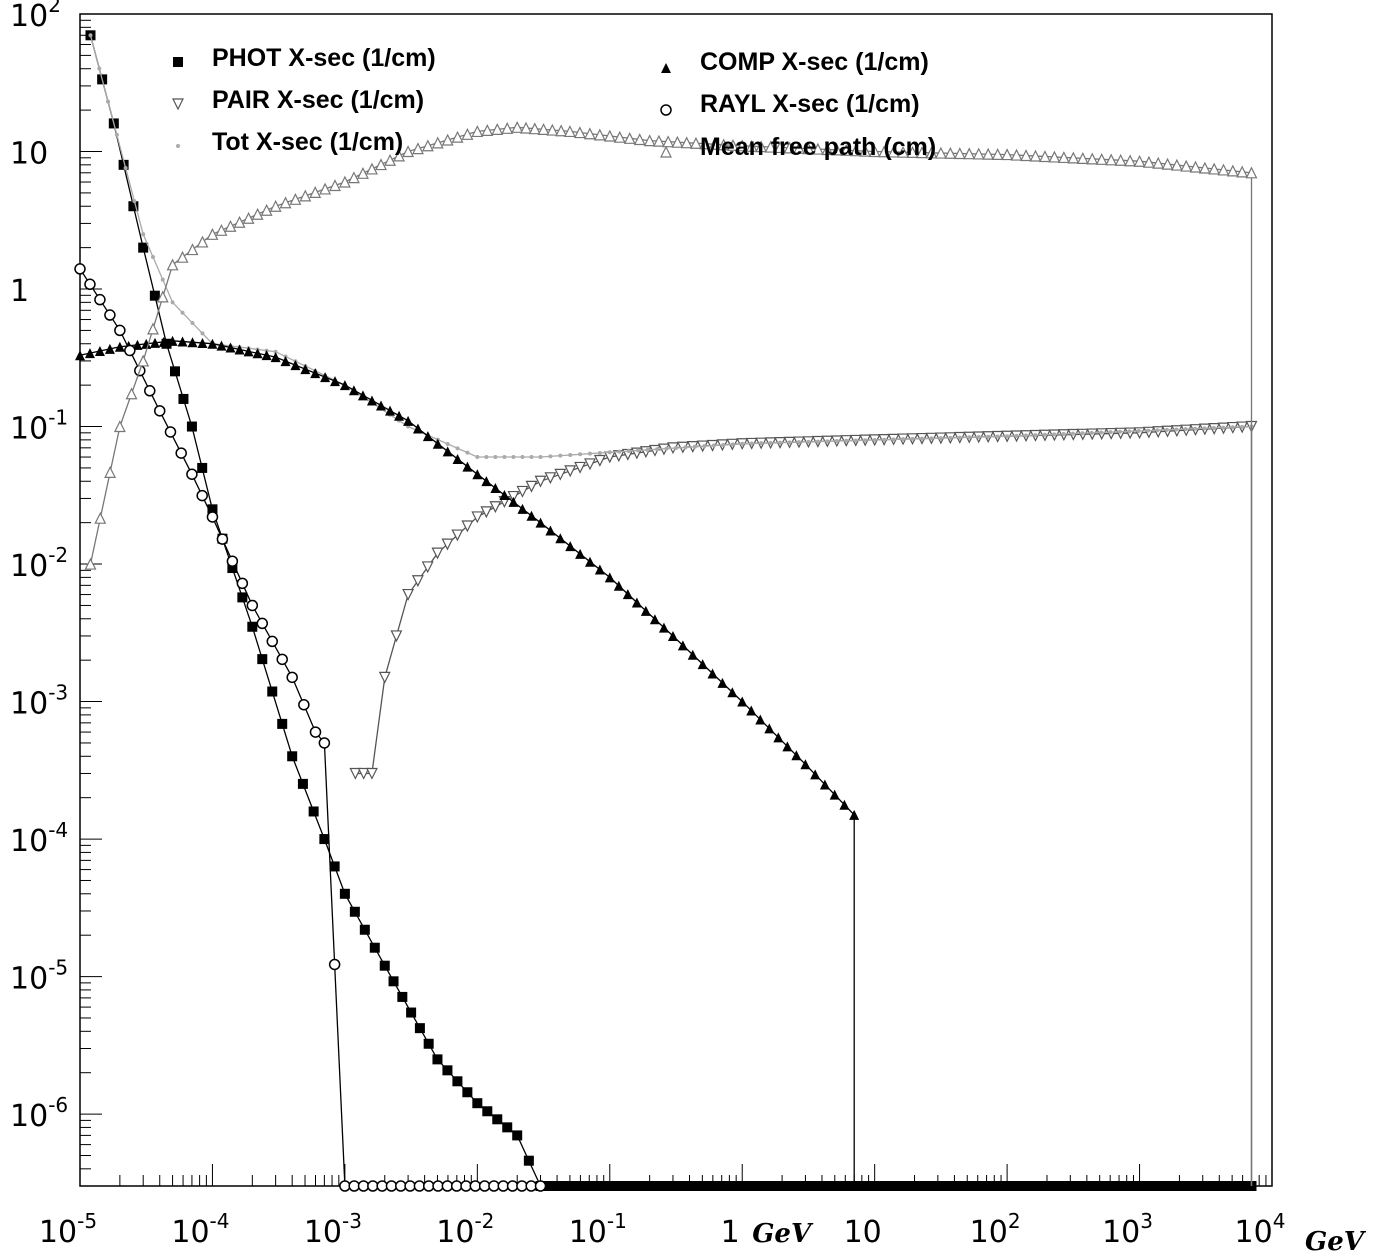 Image resolution: width=1382 pixels, height=1254 pixels. Describe the element at coordinates (318, 100) in the screenshot. I see `legend-label: PAIR X-sec (1/cm)` at that location.